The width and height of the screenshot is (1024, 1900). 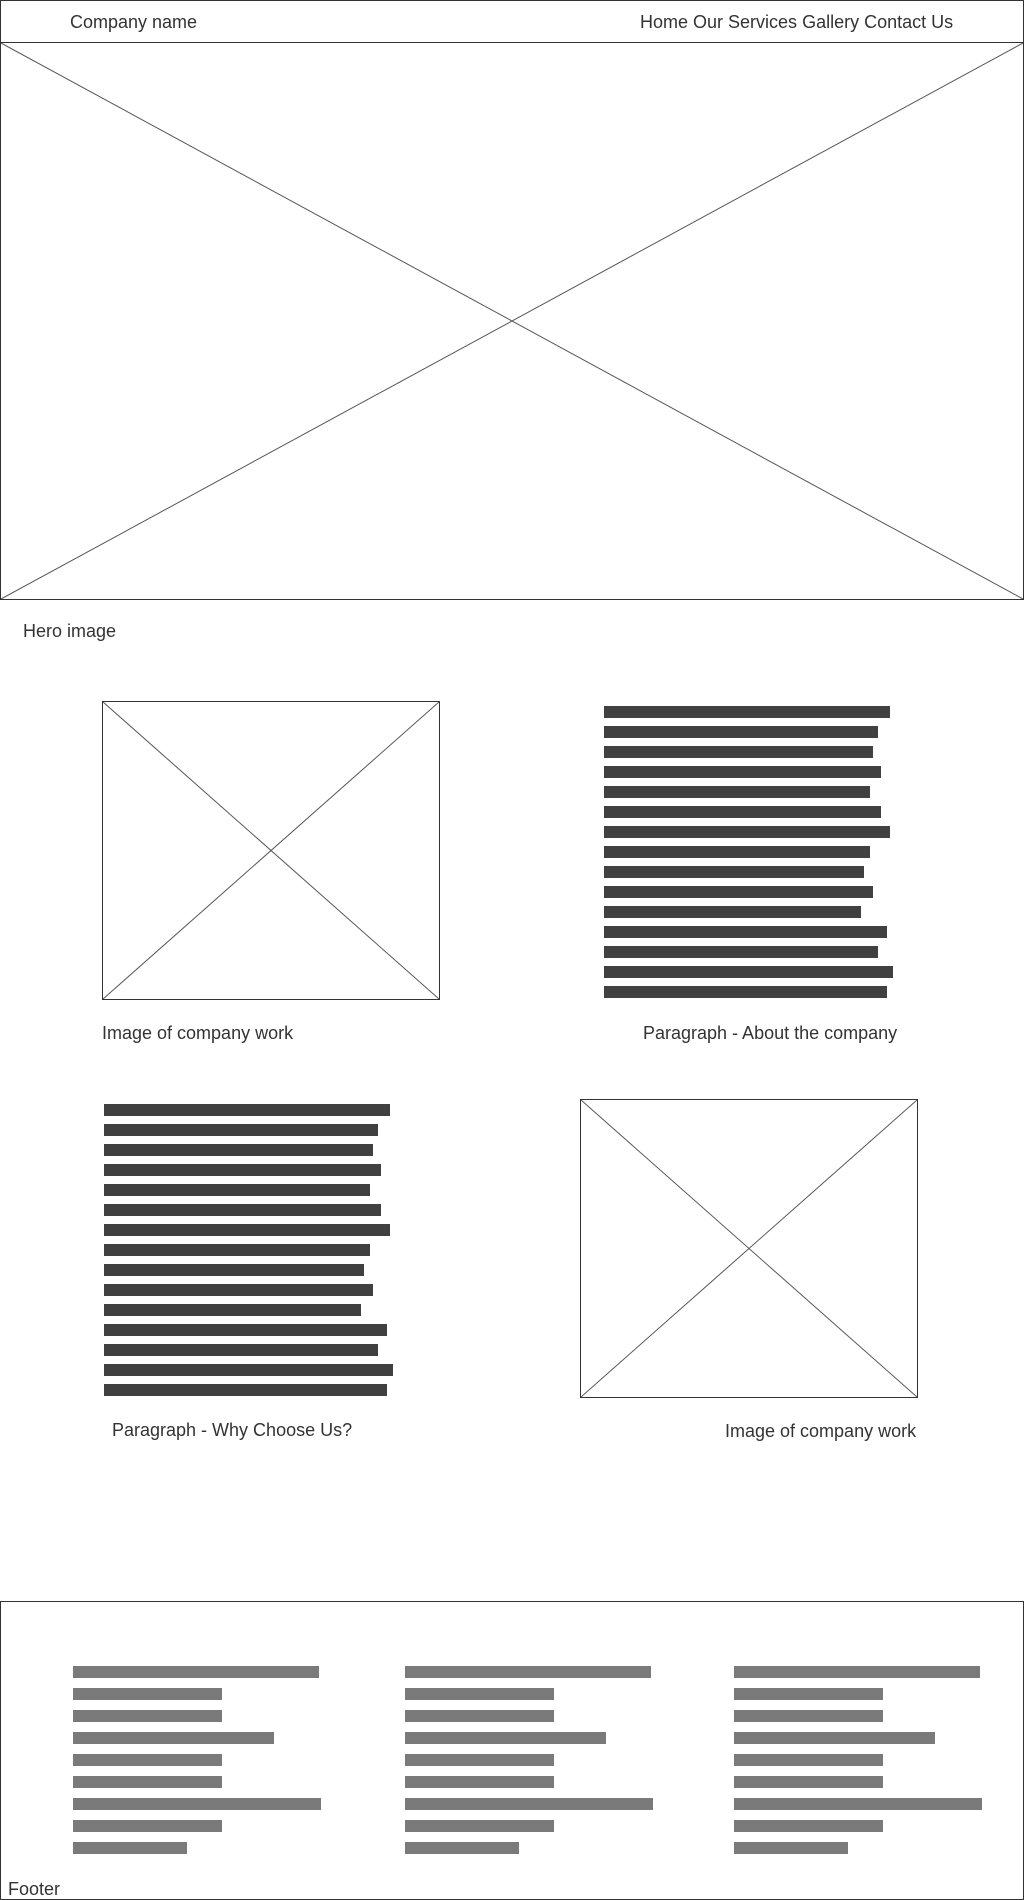 I want to click on why-choose-us-paragraph-placeholder, so click(x=250, y=1254).